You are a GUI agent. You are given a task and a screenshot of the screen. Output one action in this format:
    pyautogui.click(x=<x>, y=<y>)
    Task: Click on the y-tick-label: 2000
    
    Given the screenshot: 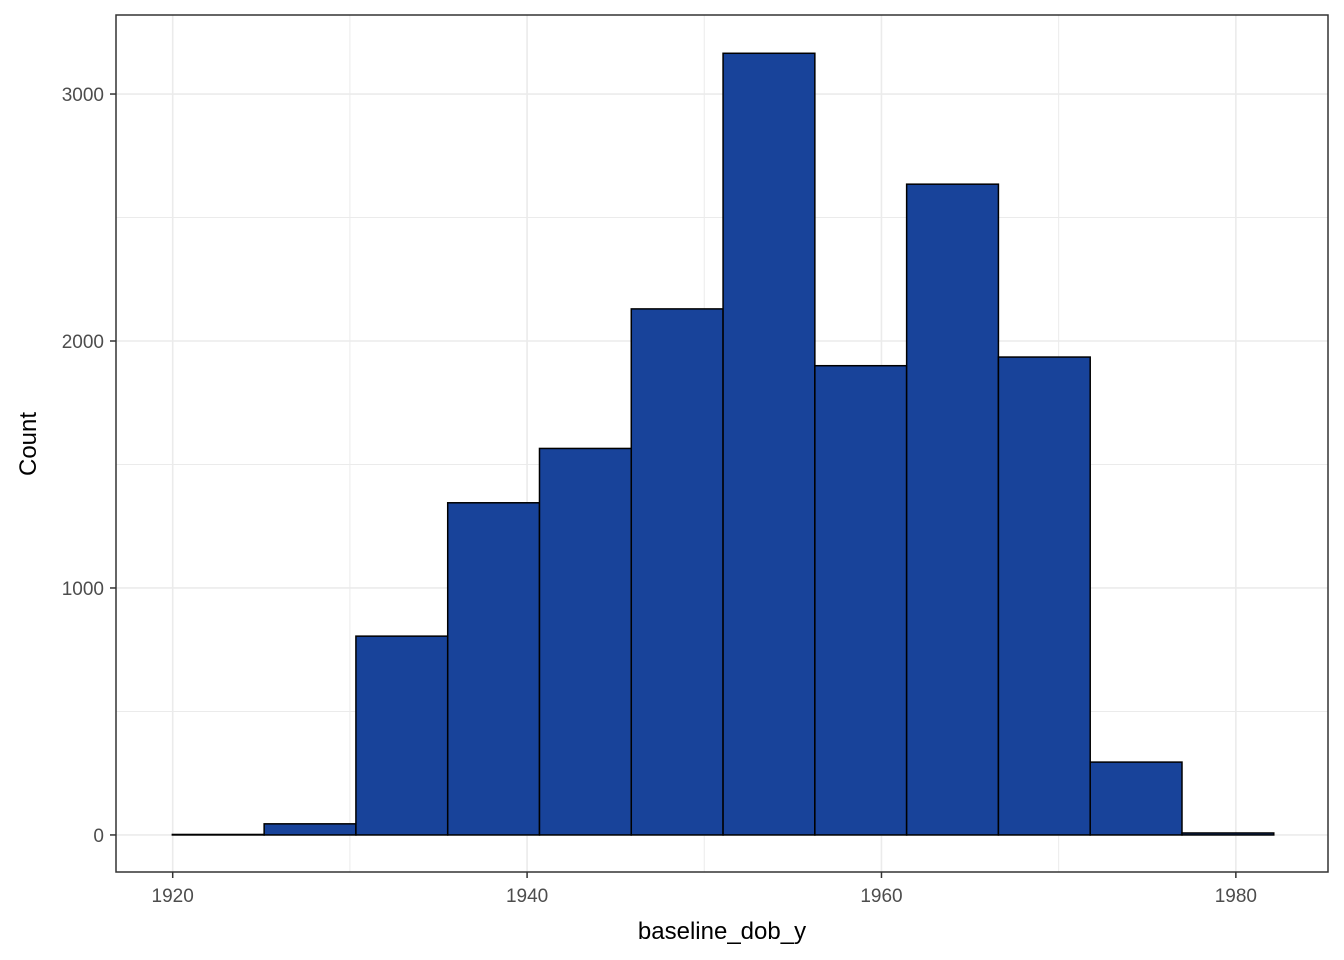 What is the action you would take?
    pyautogui.click(x=83, y=342)
    